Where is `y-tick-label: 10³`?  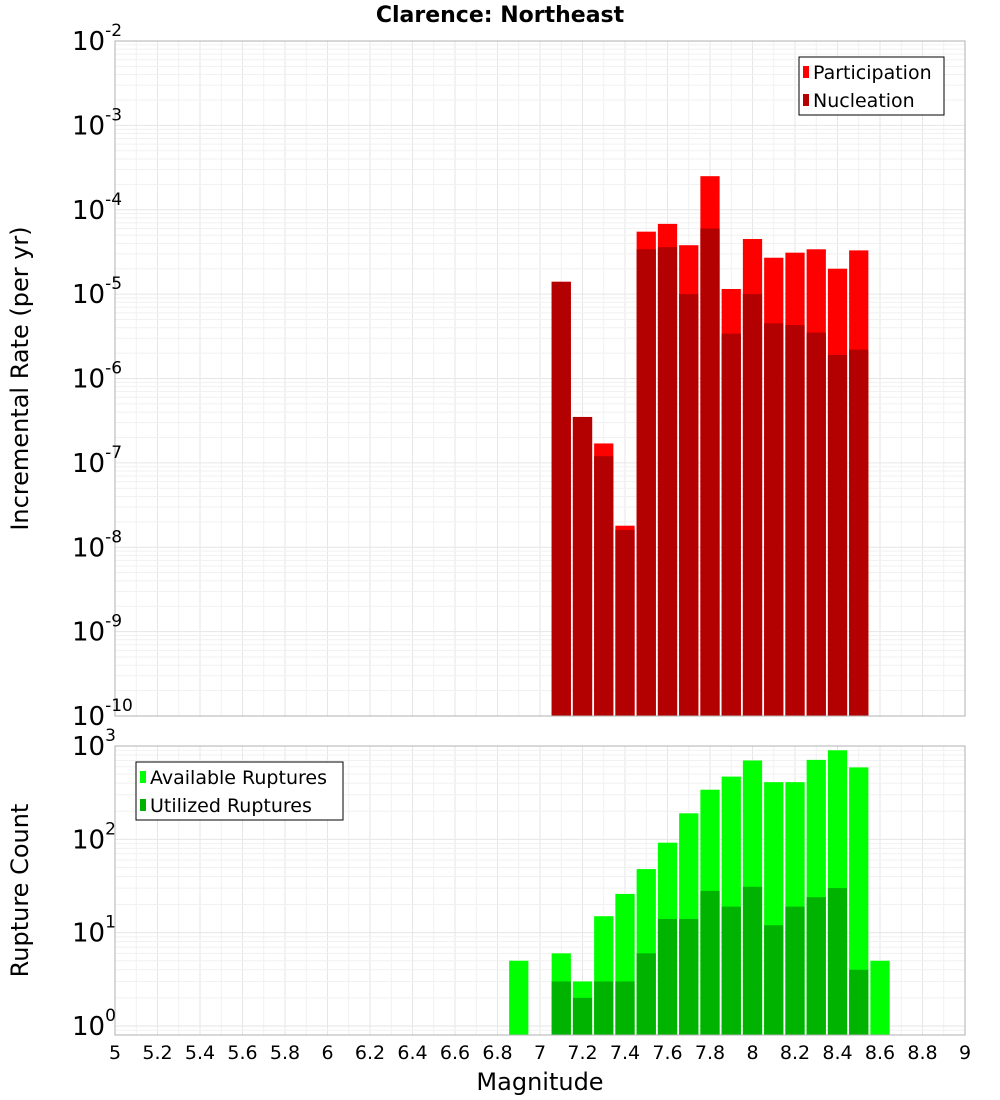 y-tick-label: 10³ is located at coordinates (94, 744).